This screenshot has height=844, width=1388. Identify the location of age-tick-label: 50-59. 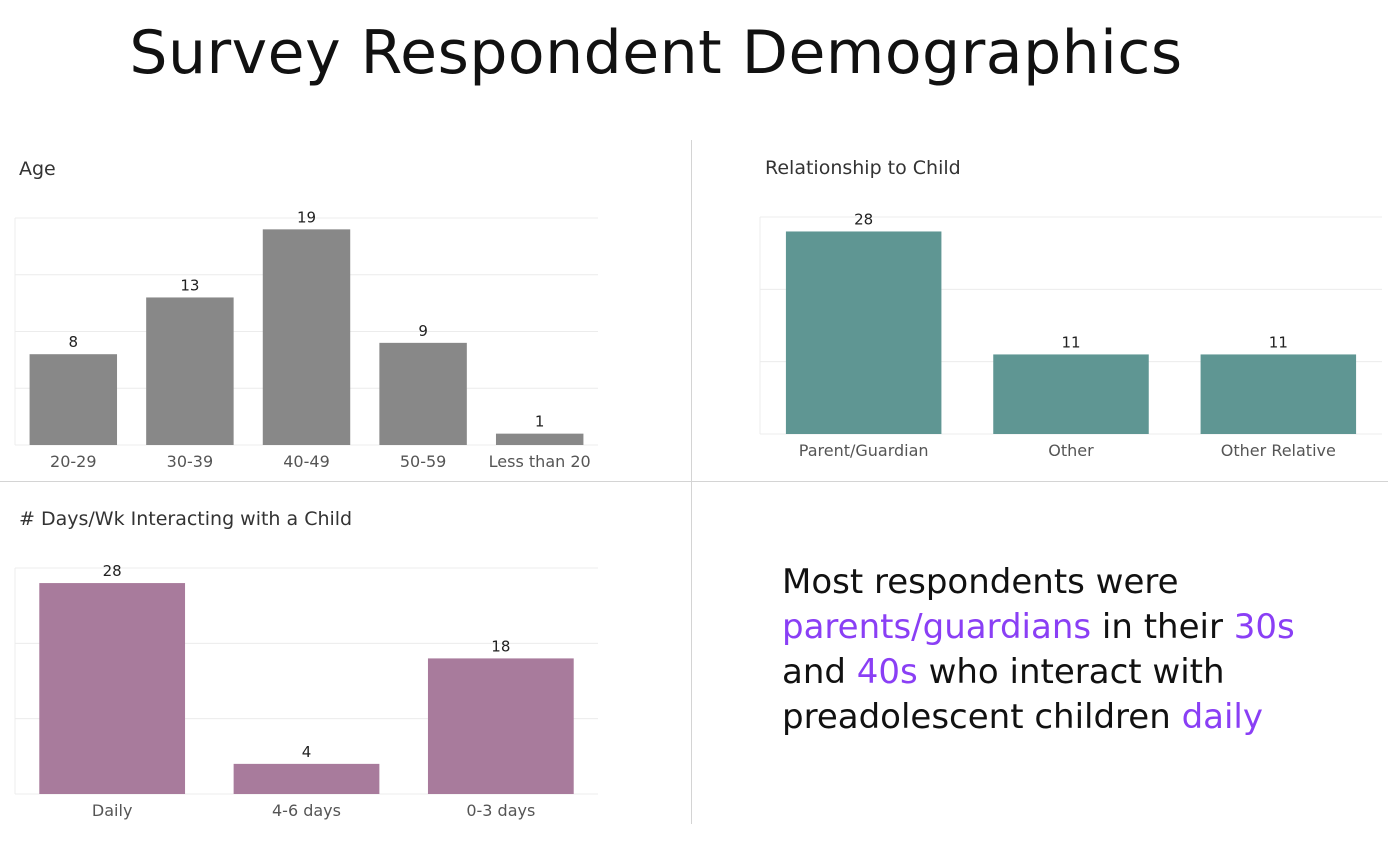
(423, 461).